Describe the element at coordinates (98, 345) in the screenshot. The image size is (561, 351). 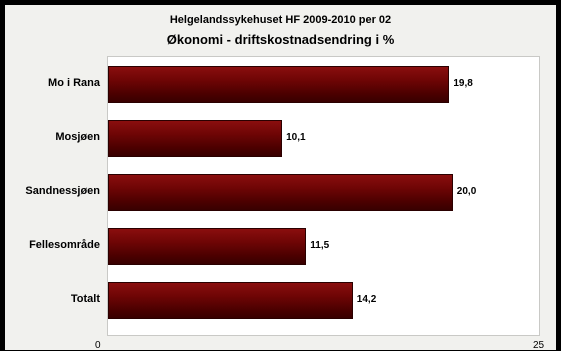
I see `x-tick-label-0: 0` at that location.